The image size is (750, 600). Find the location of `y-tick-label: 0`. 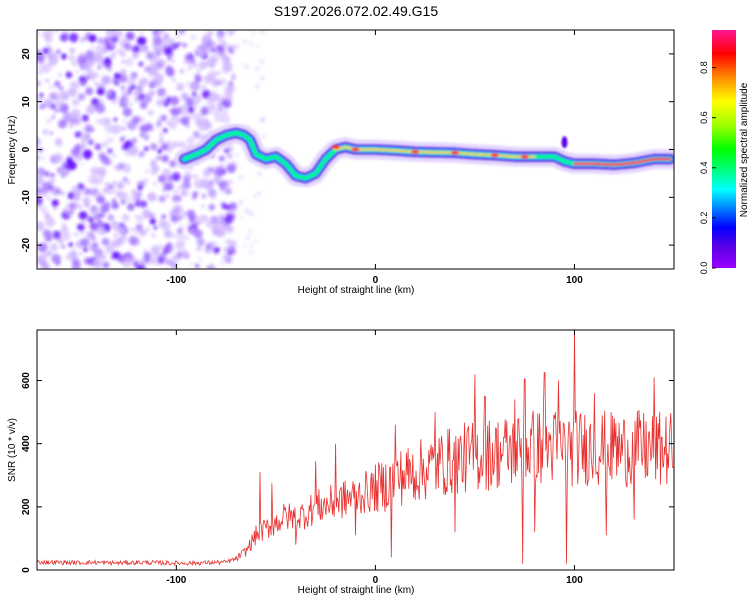

y-tick-label: 0 is located at coordinates (26, 570).